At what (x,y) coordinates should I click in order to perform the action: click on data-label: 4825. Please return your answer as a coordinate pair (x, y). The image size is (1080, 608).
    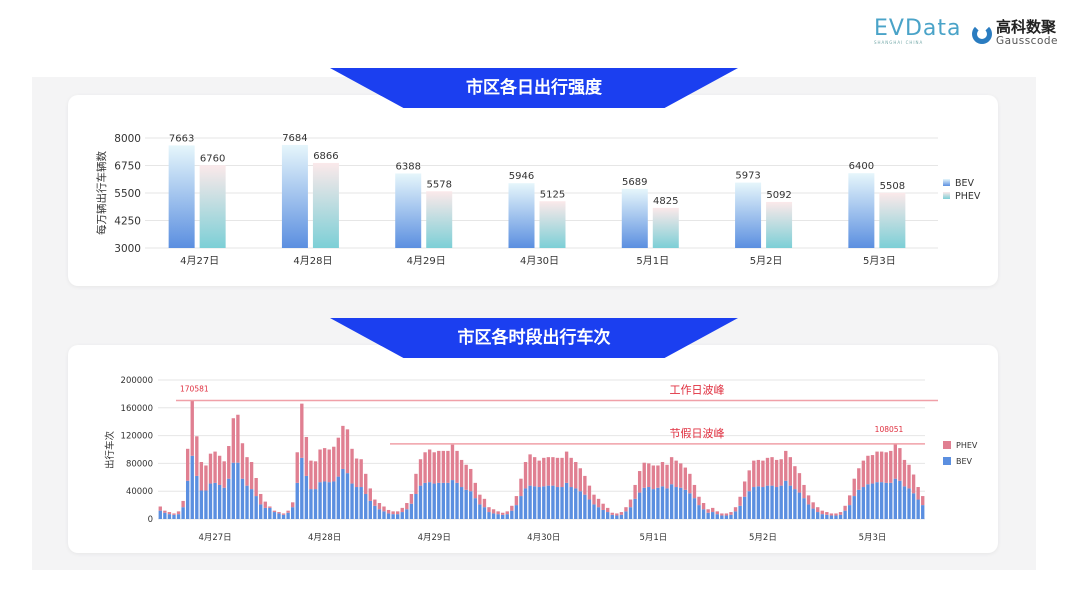
    Looking at the image, I should click on (665, 201).